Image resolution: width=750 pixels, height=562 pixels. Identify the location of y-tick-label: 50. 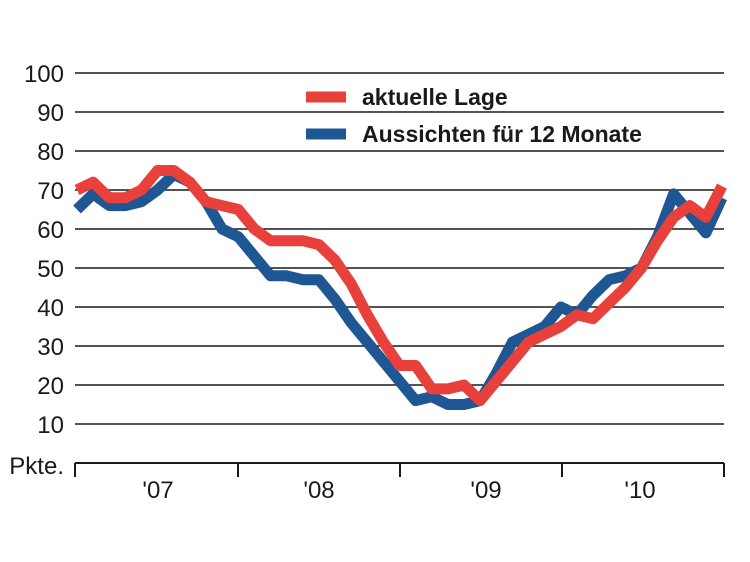
(50, 269).